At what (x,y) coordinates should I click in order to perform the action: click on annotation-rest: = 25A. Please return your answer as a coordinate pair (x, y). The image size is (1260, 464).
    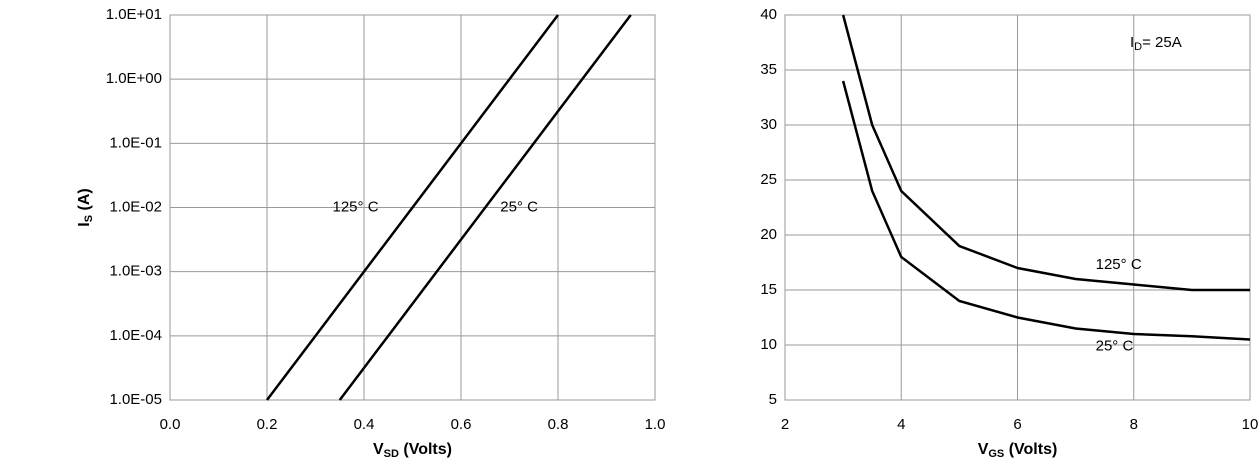
    Looking at the image, I should click on (1162, 42).